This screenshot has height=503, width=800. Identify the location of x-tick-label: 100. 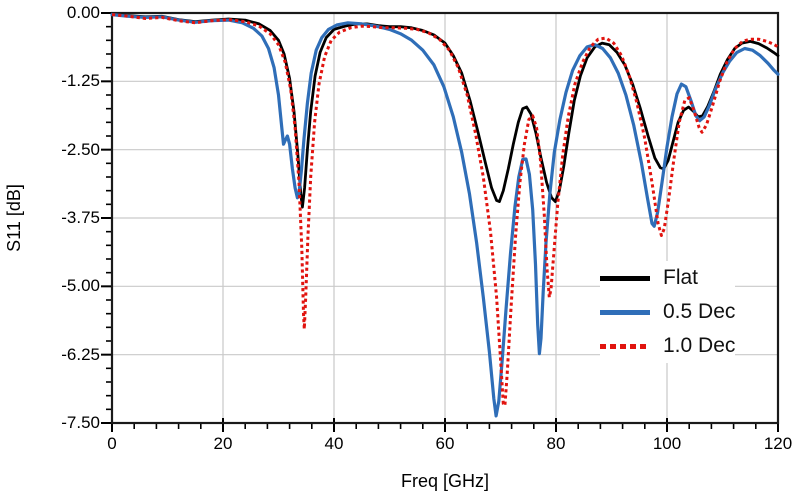
(667, 443).